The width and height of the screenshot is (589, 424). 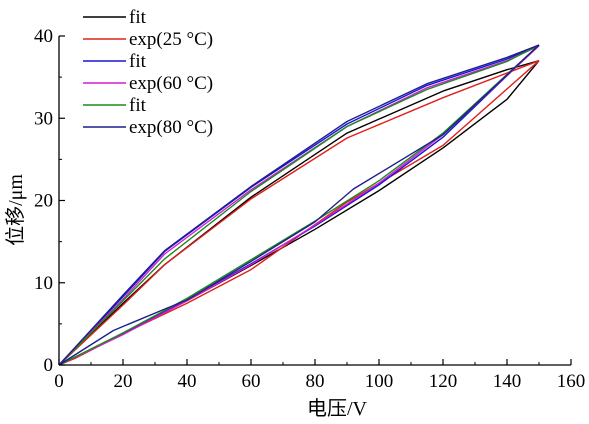 I want to click on x-tick-label: 160, so click(x=571, y=381).